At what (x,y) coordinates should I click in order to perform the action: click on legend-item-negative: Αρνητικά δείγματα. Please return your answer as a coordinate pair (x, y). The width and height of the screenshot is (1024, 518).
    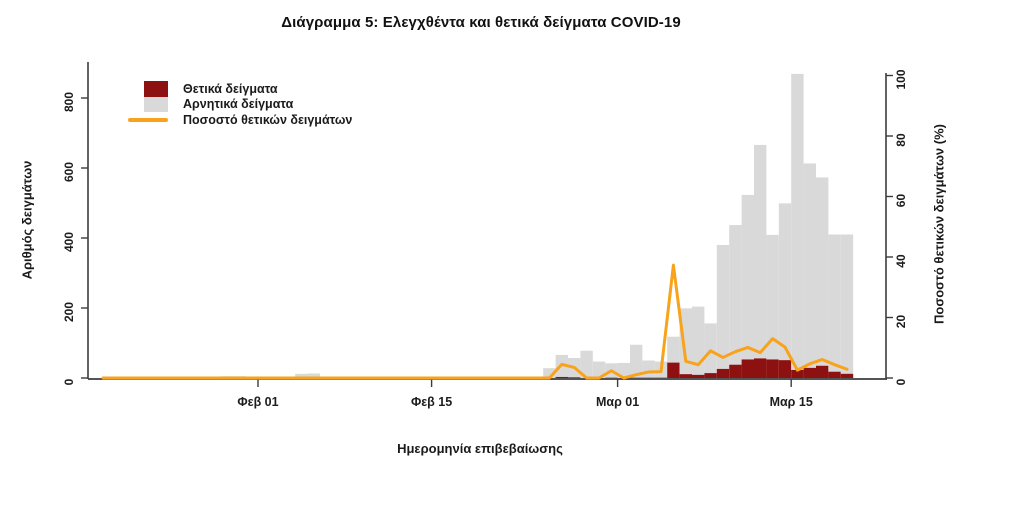
    Looking at the image, I should click on (240, 104).